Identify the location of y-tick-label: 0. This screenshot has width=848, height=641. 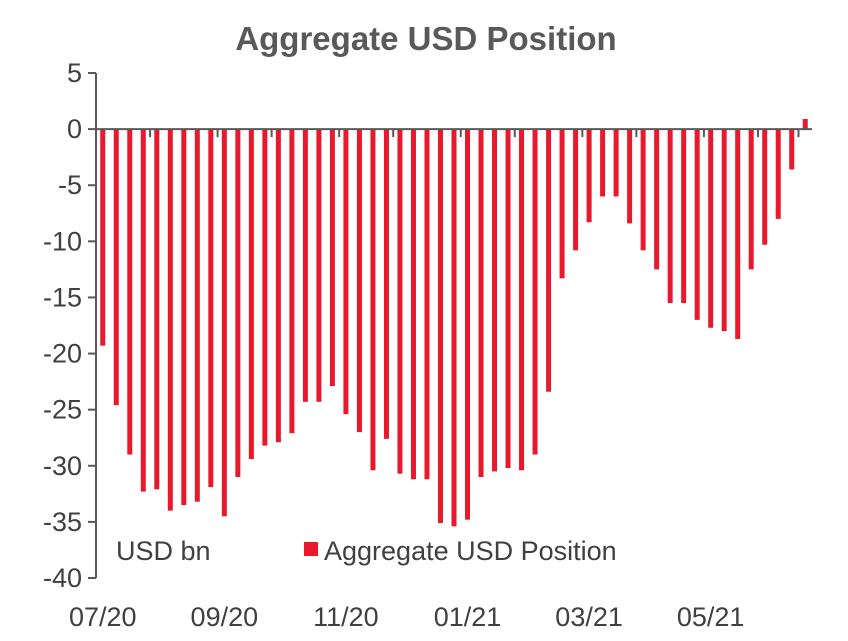
(74, 129).